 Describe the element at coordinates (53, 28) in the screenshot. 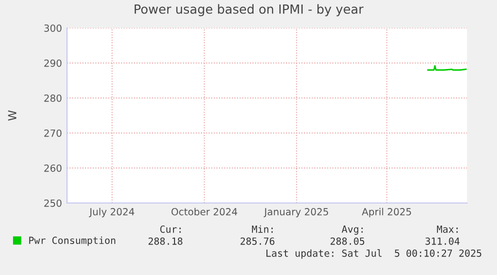

I see `y-tick-label: 300` at that location.